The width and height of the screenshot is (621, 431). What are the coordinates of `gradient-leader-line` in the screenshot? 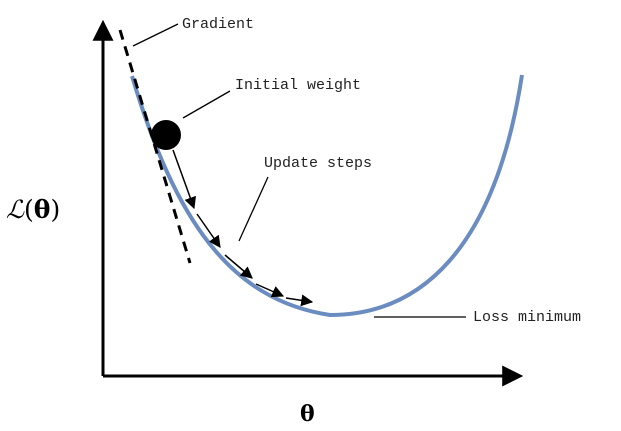 It's located at (155, 35).